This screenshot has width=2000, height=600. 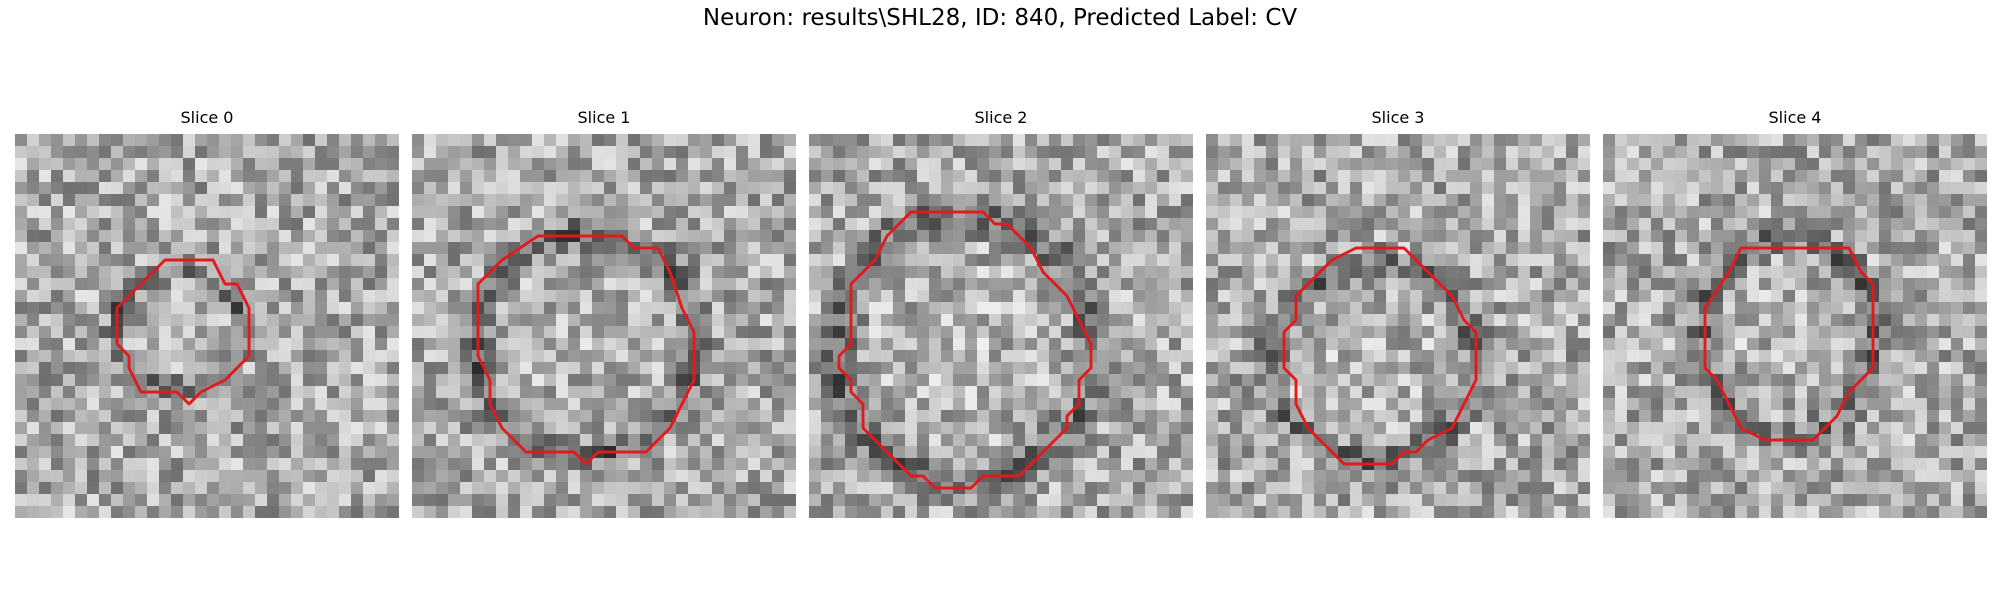 I want to click on slice-title: Slice 2, so click(x=1001, y=117).